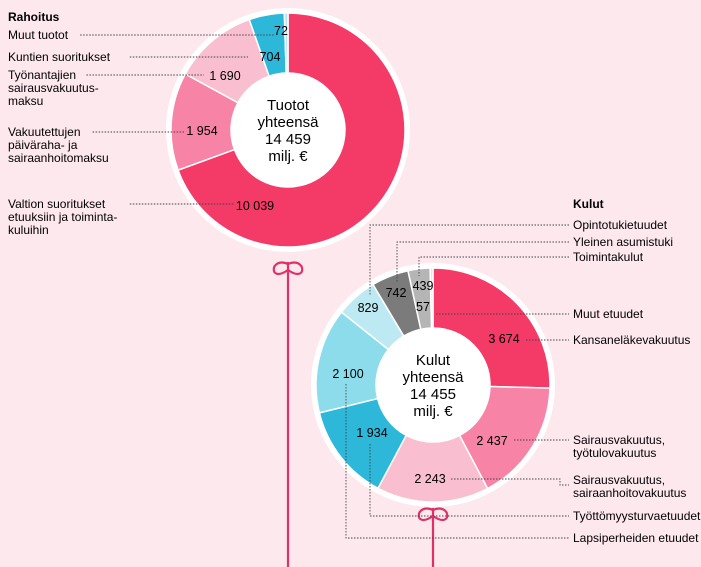 Image resolution: width=701 pixels, height=567 pixels. I want to click on funding-center-text-2: 14 459, so click(288, 139).